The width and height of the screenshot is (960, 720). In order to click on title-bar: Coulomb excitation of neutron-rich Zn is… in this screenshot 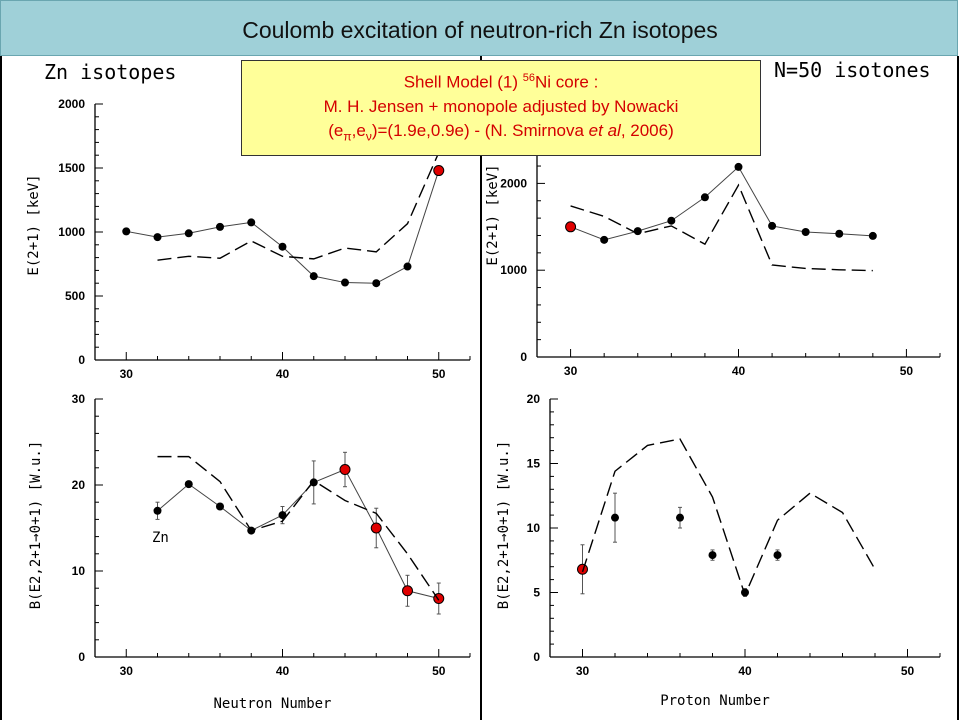, I will do `click(479, 28)`.